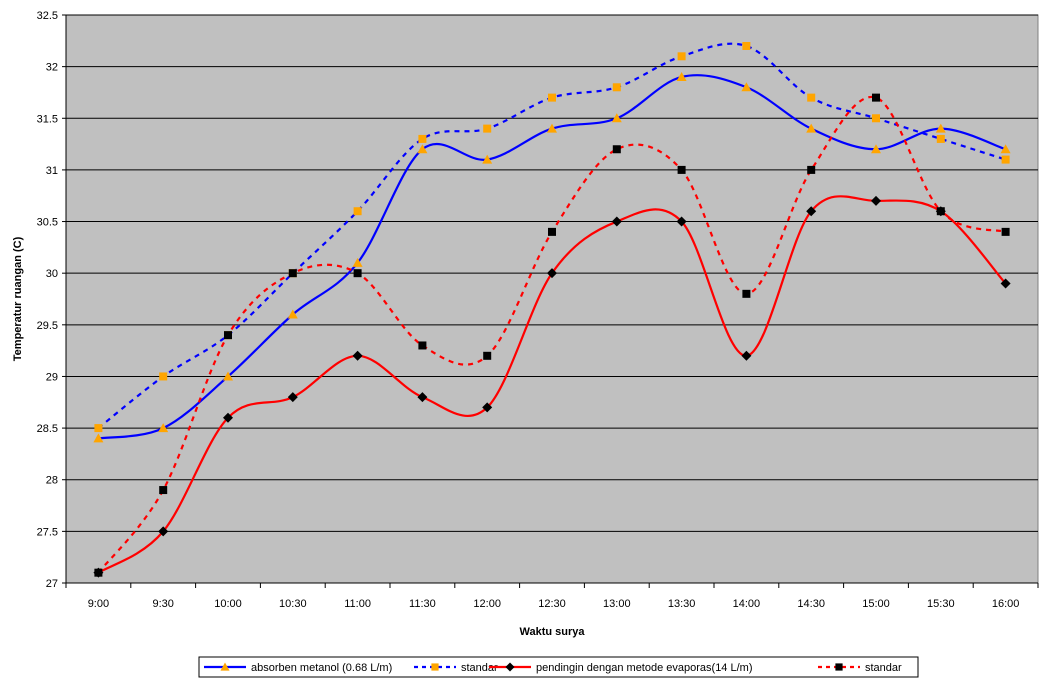 Image resolution: width=1039 pixels, height=684 pixels. I want to click on y-tick-label: 31.5, so click(47, 119).